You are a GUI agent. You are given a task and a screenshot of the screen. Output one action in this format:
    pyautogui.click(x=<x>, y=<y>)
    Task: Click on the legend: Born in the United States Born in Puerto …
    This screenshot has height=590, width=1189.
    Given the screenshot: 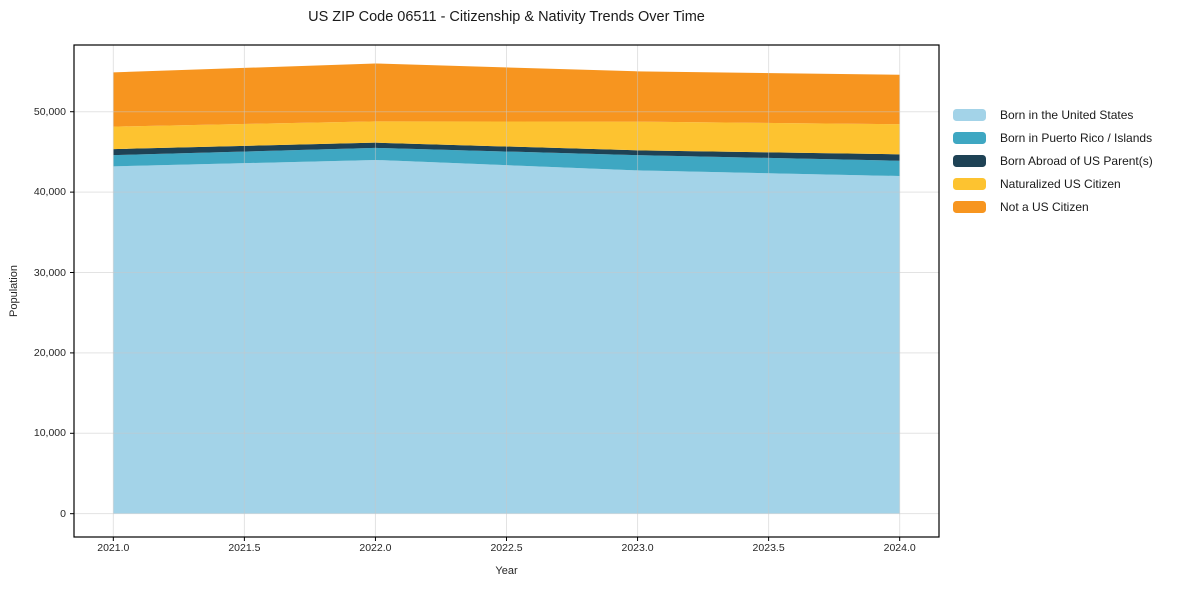 What is the action you would take?
    pyautogui.click(x=1053, y=160)
    